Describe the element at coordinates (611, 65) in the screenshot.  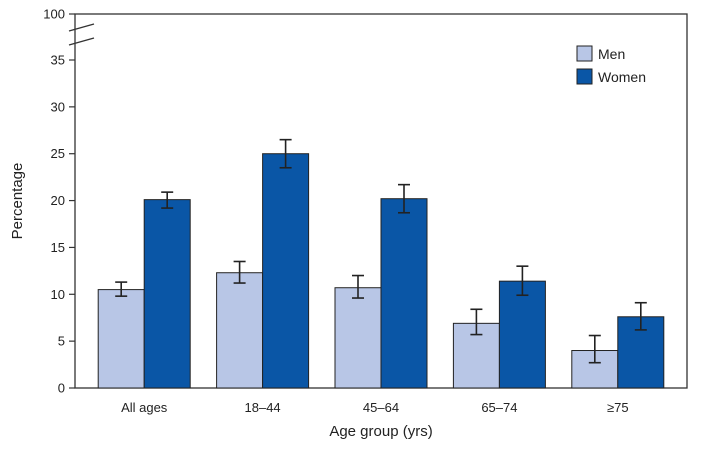
I see `legend: Men Women` at that location.